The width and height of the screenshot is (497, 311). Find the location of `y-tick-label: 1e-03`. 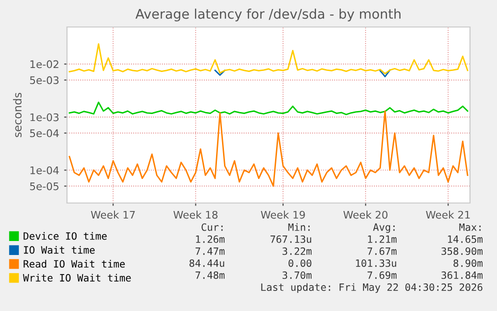

y-tick-label: 1e-03 is located at coordinates (44, 117).